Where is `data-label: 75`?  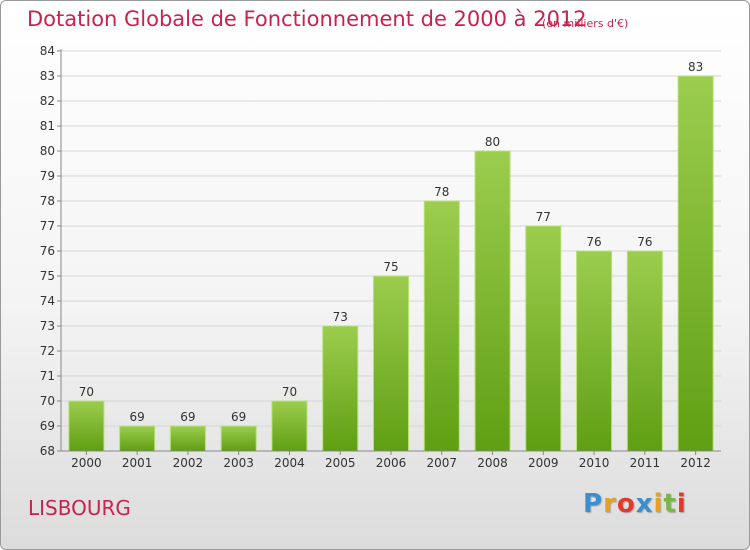 data-label: 75 is located at coordinates (390, 267).